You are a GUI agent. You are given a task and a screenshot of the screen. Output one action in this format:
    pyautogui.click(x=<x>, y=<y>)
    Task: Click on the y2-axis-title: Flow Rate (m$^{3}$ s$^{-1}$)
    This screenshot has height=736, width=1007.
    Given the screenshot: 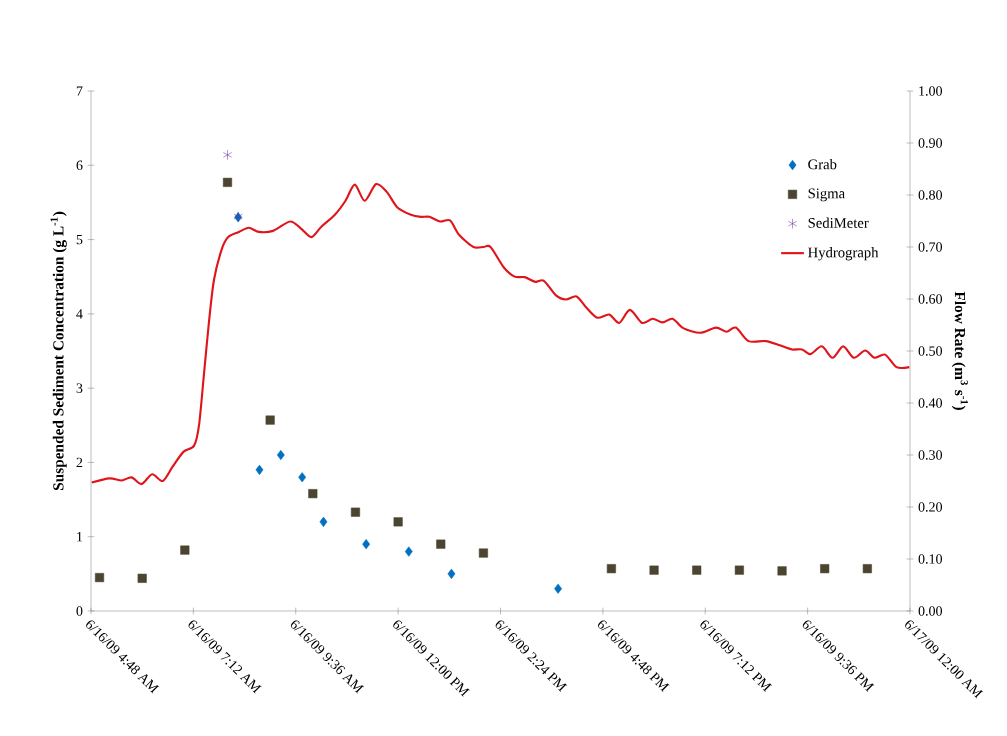 What is the action you would take?
    pyautogui.click(x=959, y=350)
    